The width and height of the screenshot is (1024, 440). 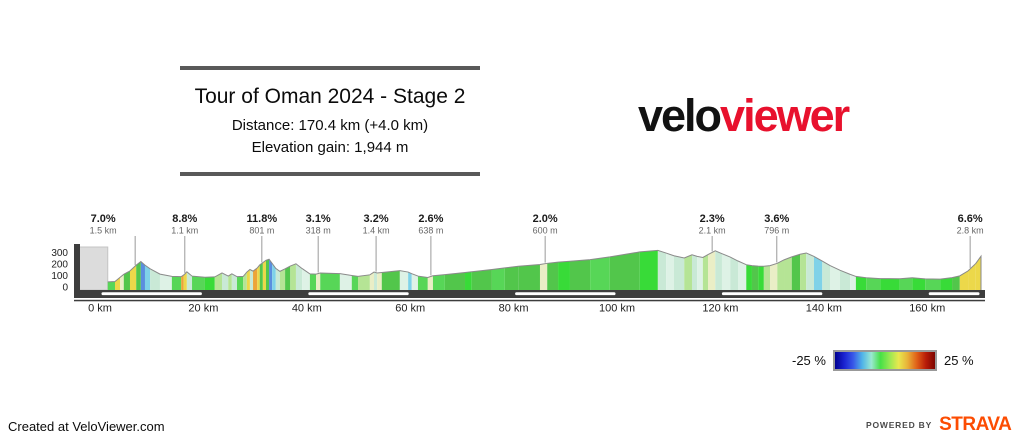 I want to click on scale-stripe, so click(x=565, y=294).